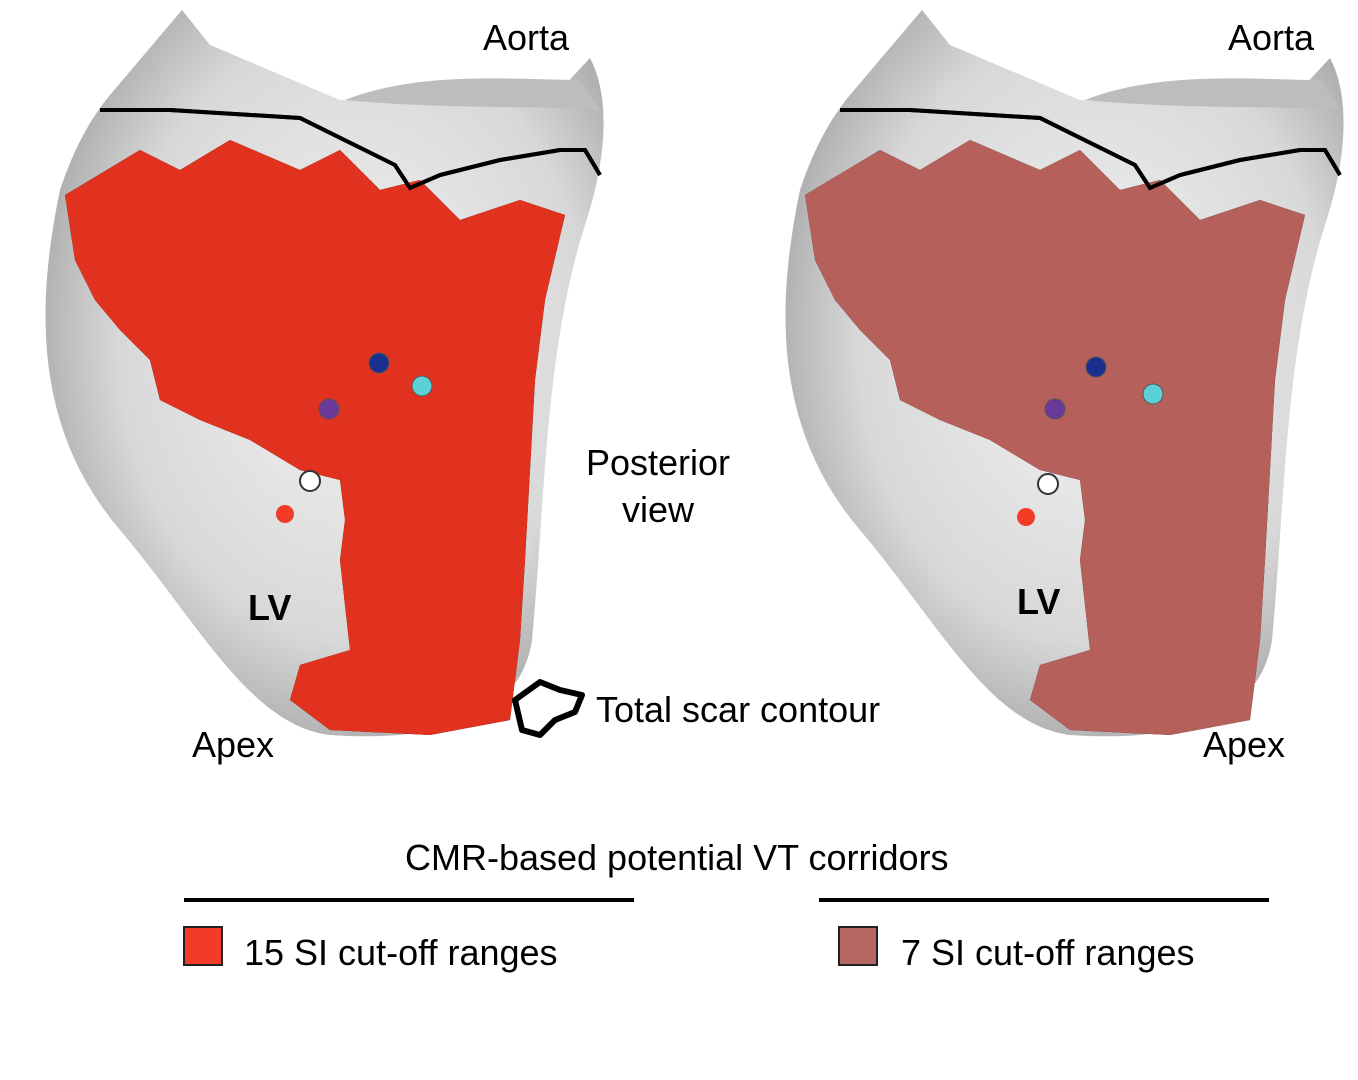 The image size is (1358, 1080). Describe the element at coordinates (858, 946) in the screenshot. I see `legend-swatch-7si` at that location.